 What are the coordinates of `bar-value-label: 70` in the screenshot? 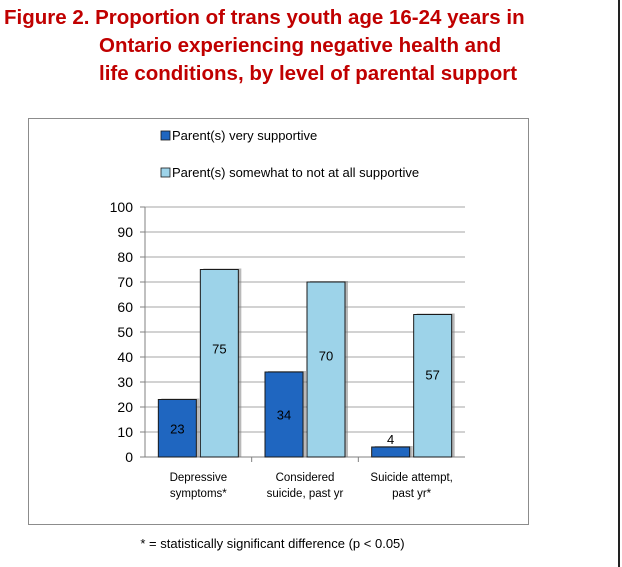 It's located at (326, 356).